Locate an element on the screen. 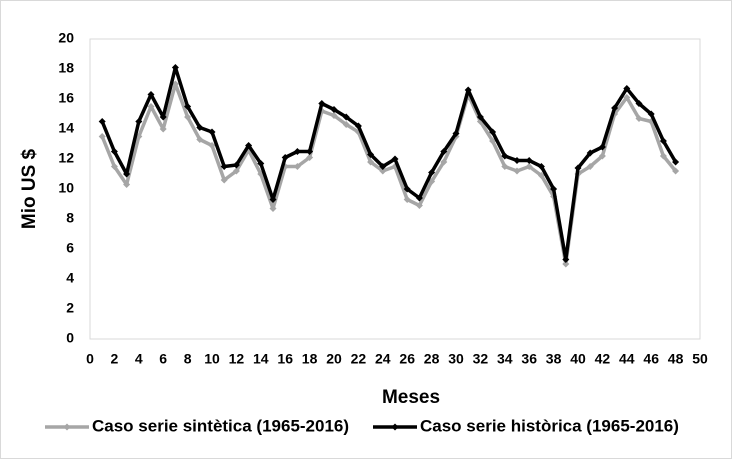  y-tick-label: 6 is located at coordinates (70, 248).